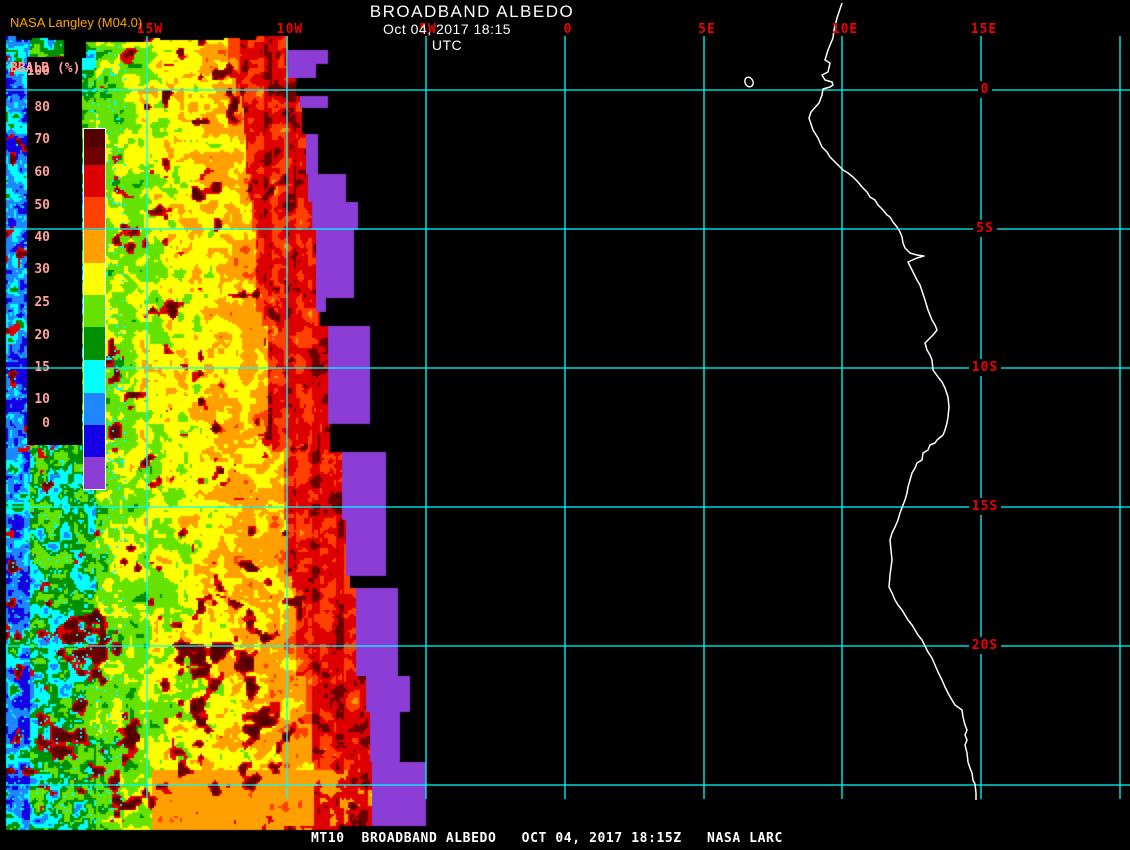  What do you see at coordinates (150, 29) in the screenshot?
I see `lon-label-15W: 15W` at bounding box center [150, 29].